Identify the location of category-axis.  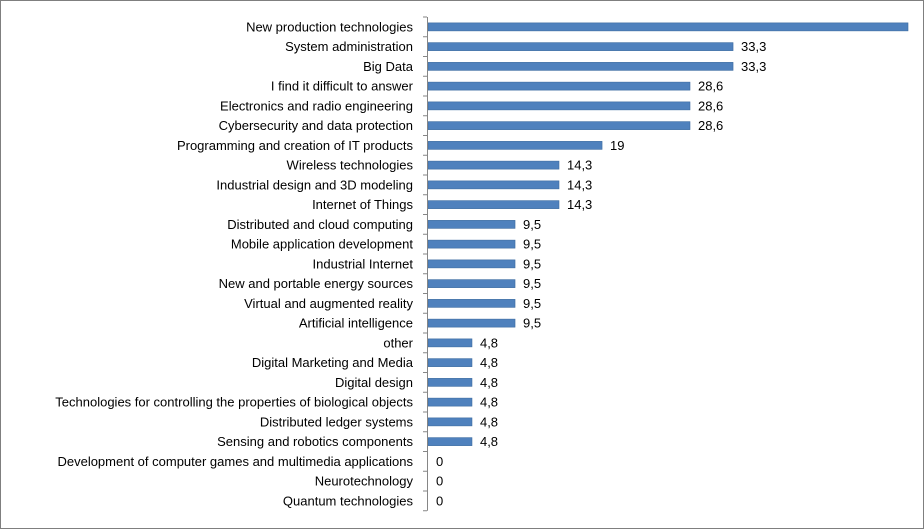
(425, 264).